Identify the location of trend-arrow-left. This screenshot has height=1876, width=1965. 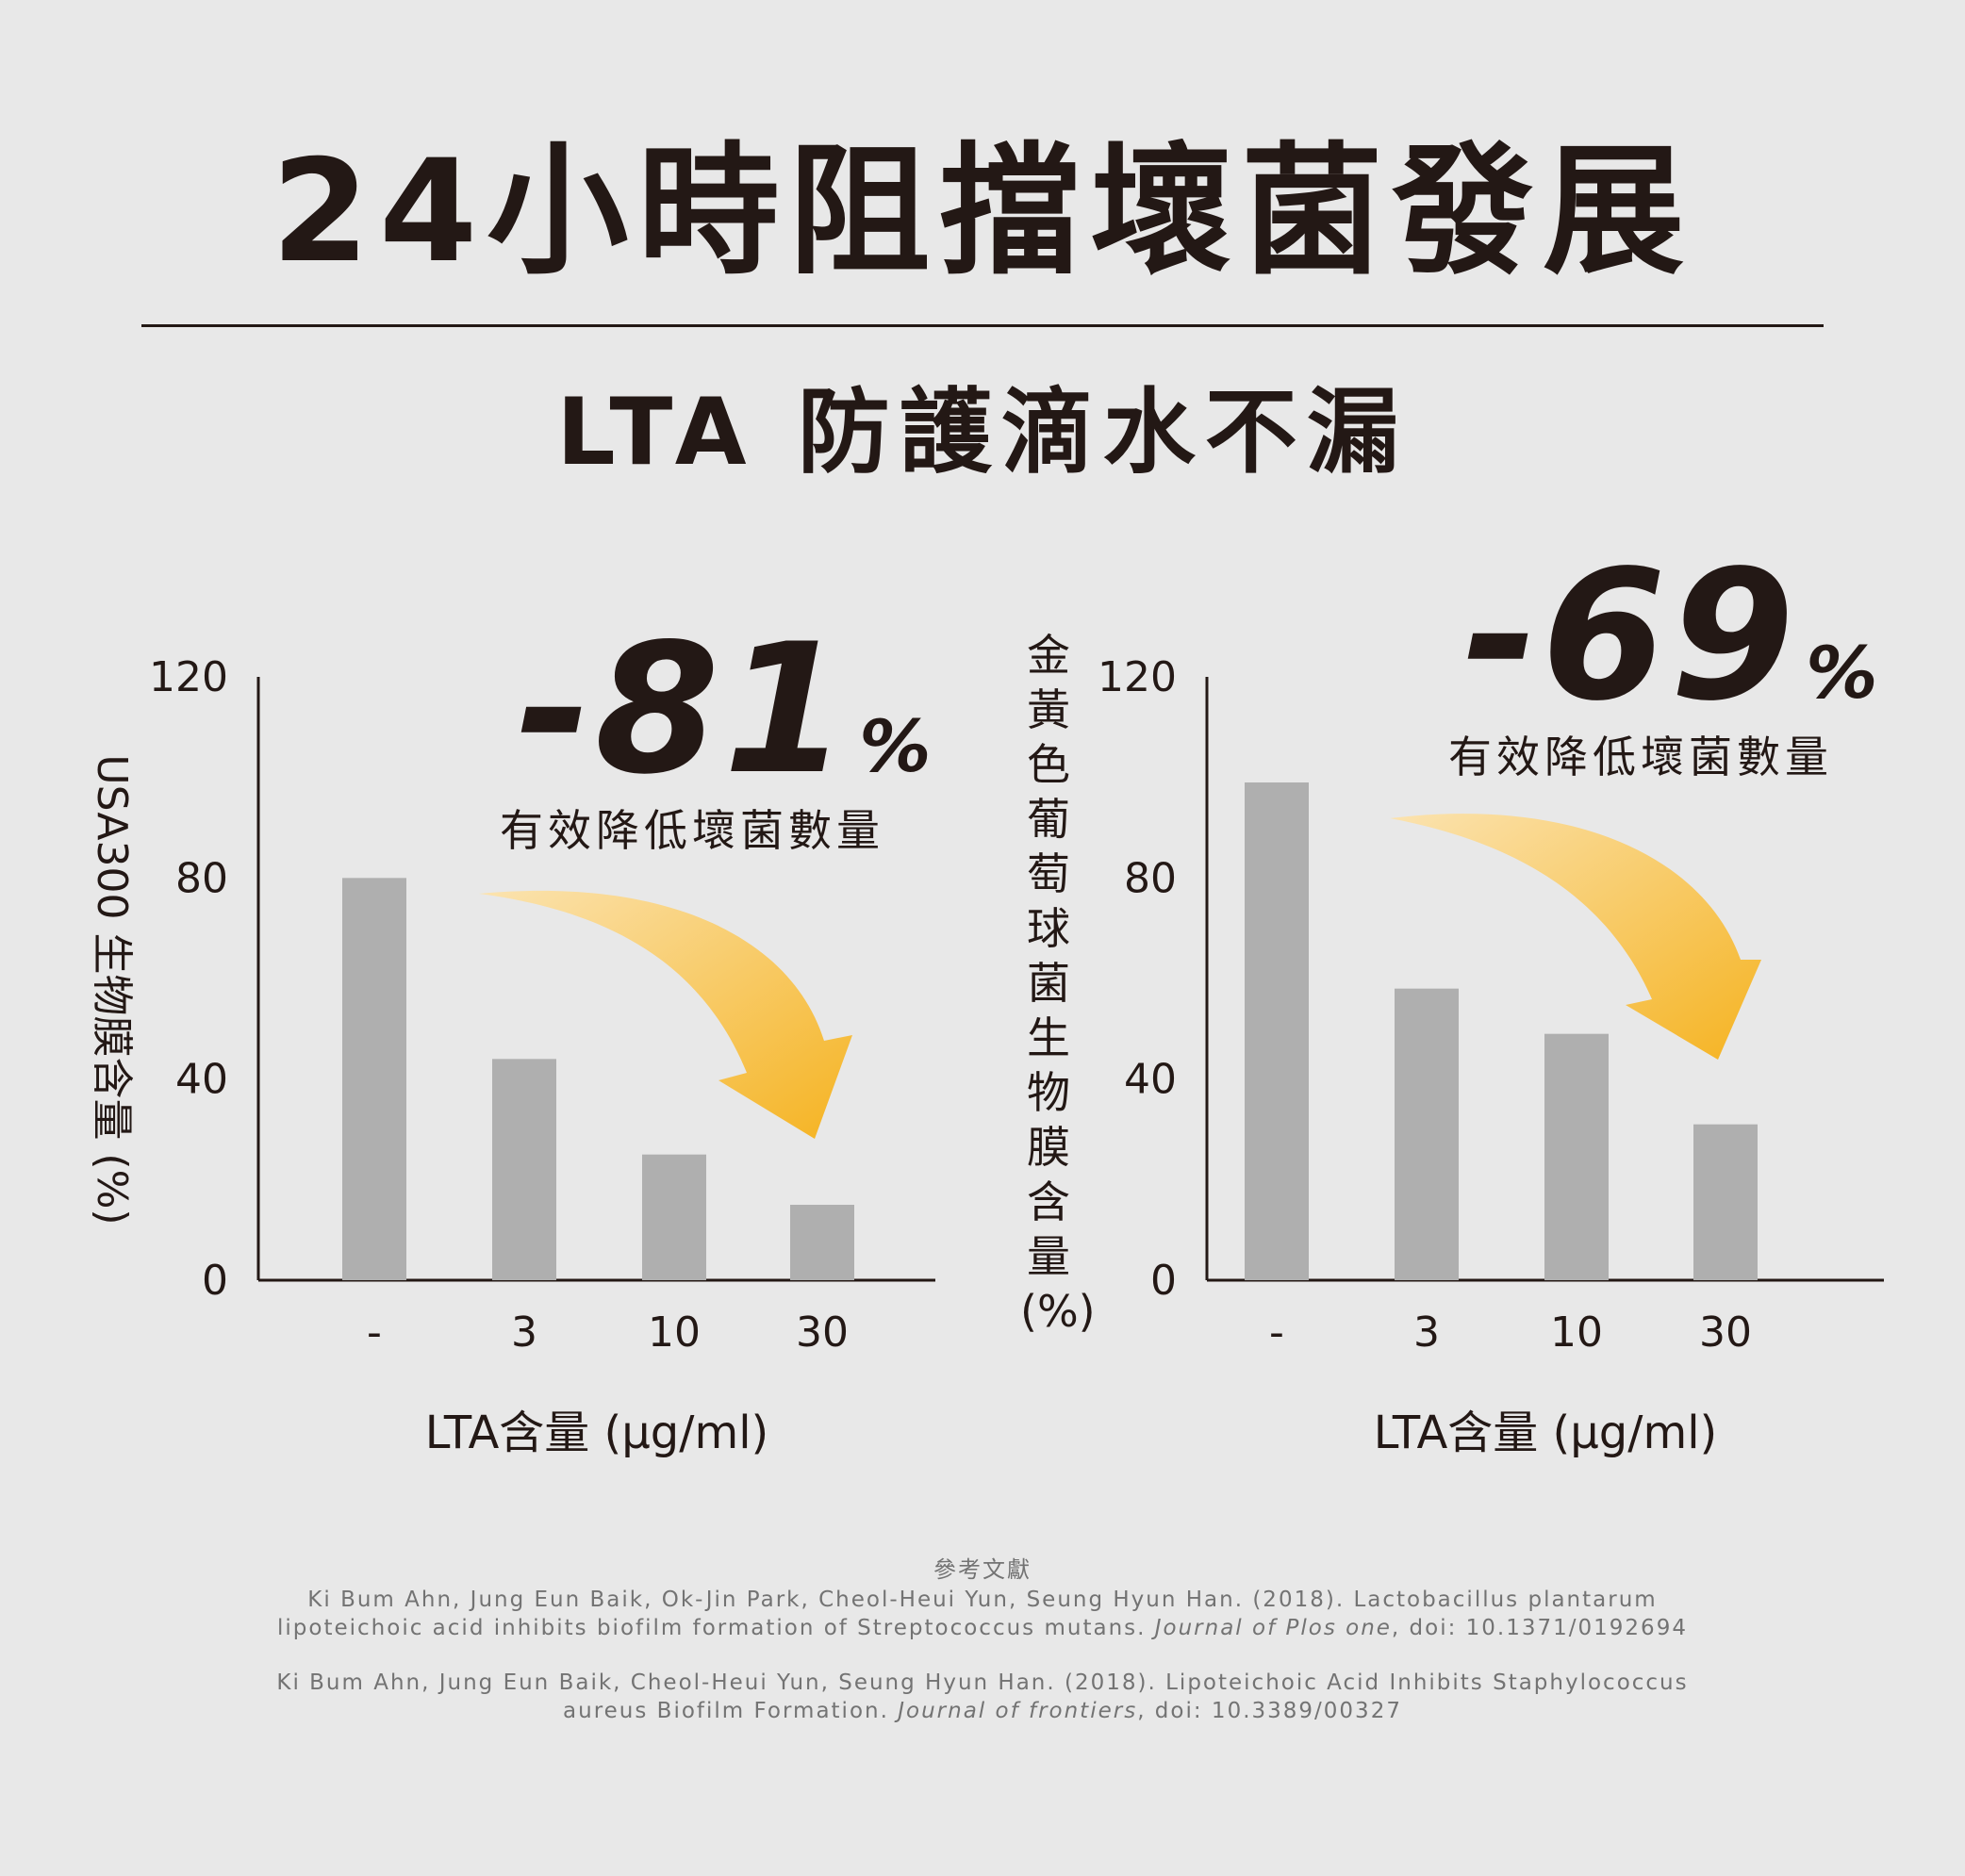
(665, 1015).